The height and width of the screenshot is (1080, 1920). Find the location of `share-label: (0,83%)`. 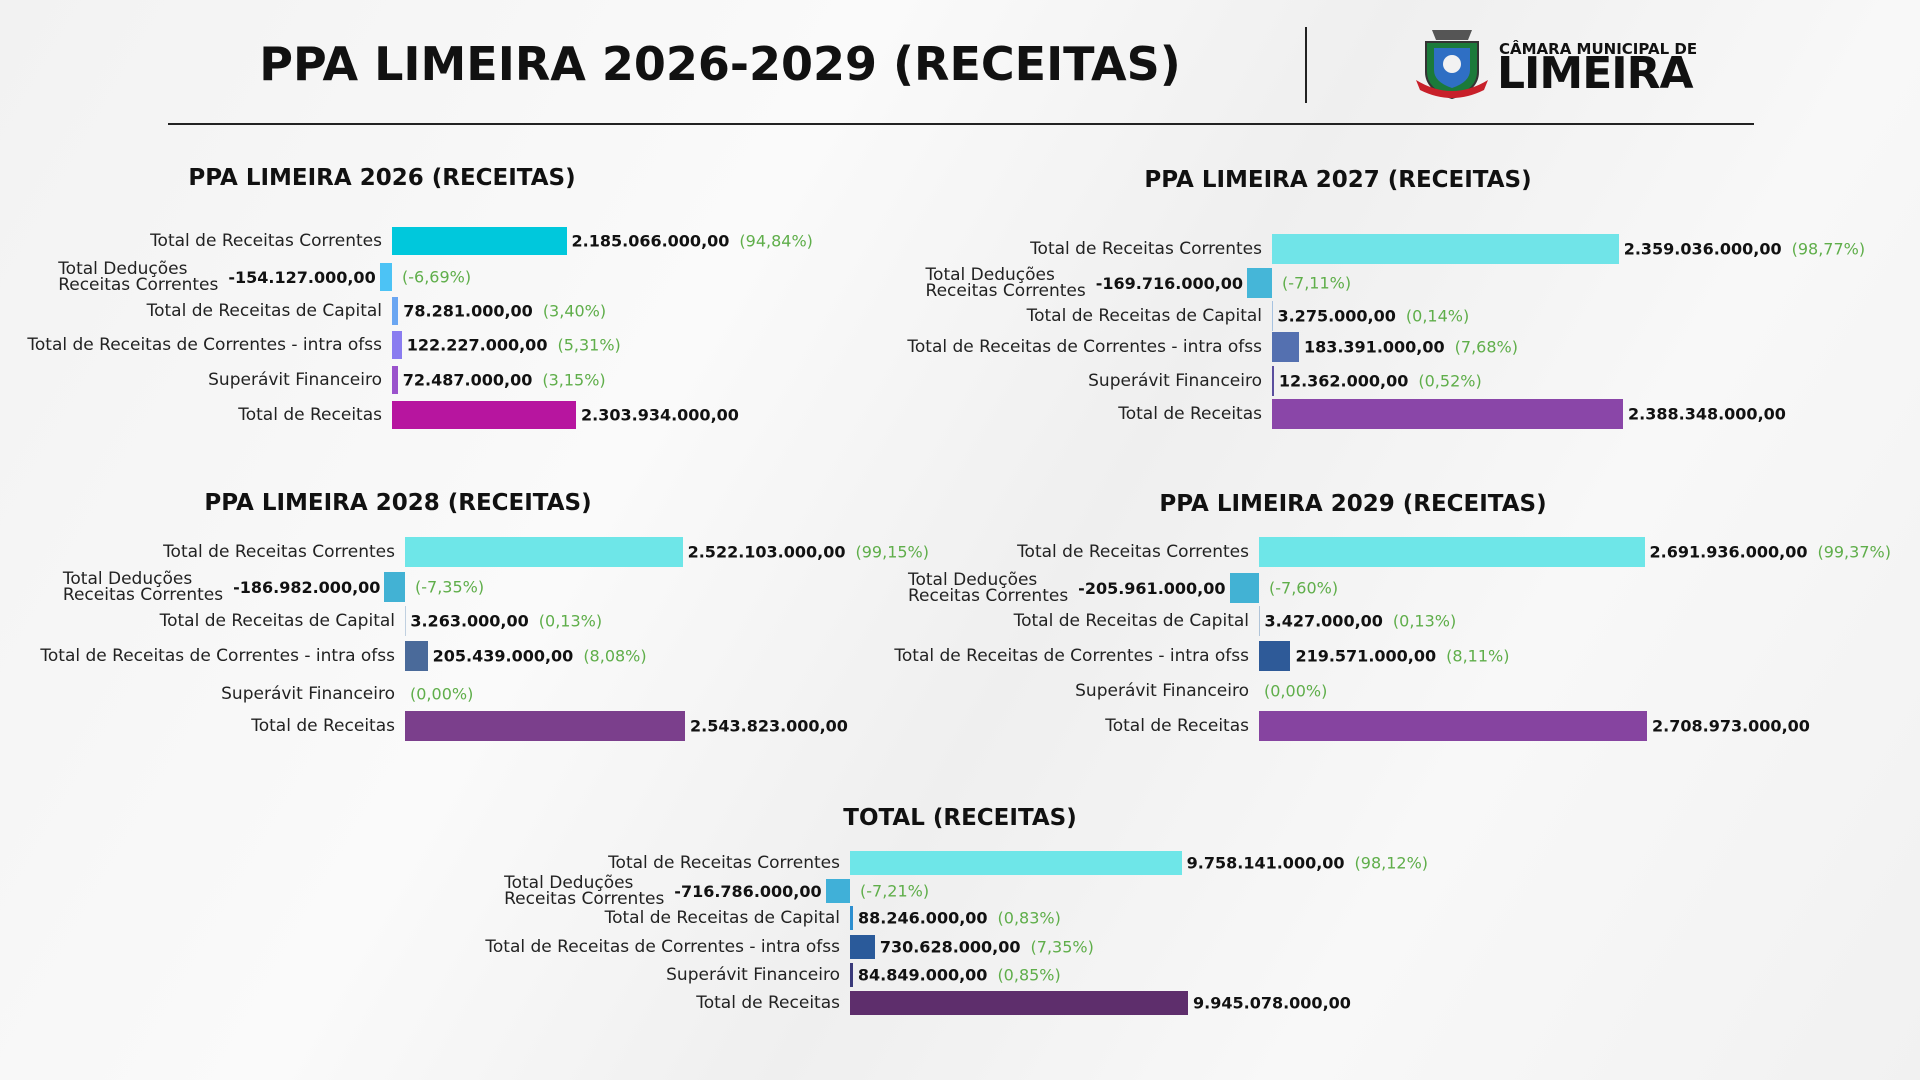

share-label: (0,83%) is located at coordinates (1029, 918).